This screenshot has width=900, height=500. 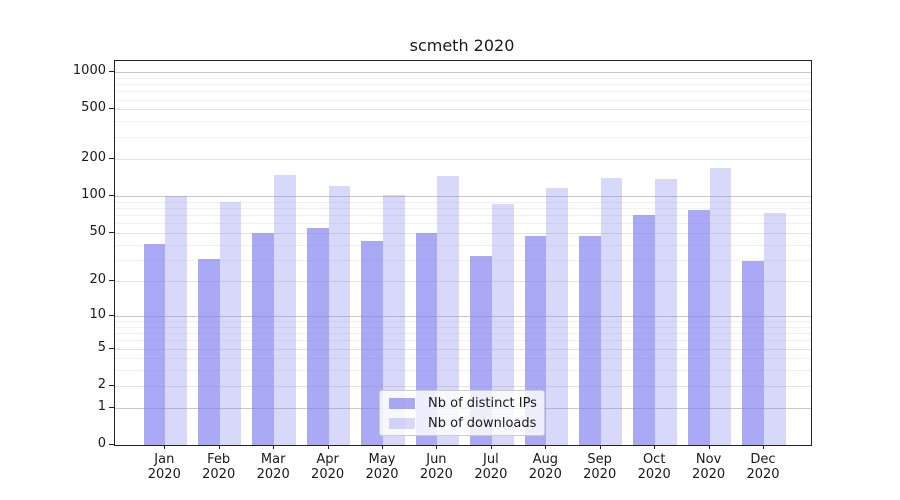 What do you see at coordinates (97, 314) in the screenshot?
I see `y-tick-label-10: 10` at bounding box center [97, 314].